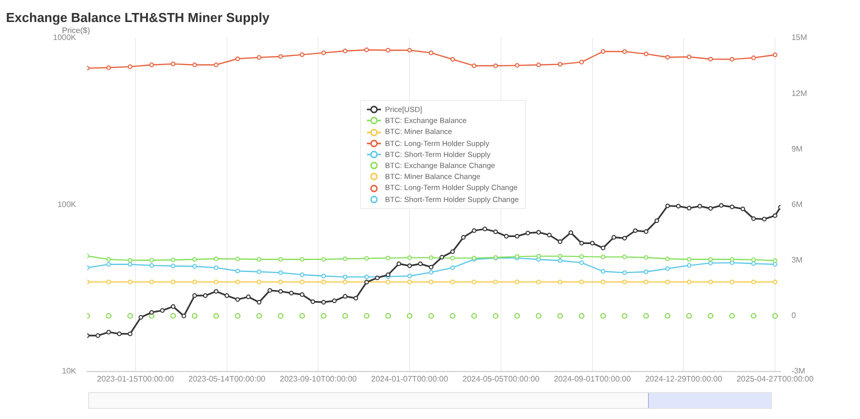 The image size is (860, 419). I want to click on y-tick-label: 10K, so click(69, 371).